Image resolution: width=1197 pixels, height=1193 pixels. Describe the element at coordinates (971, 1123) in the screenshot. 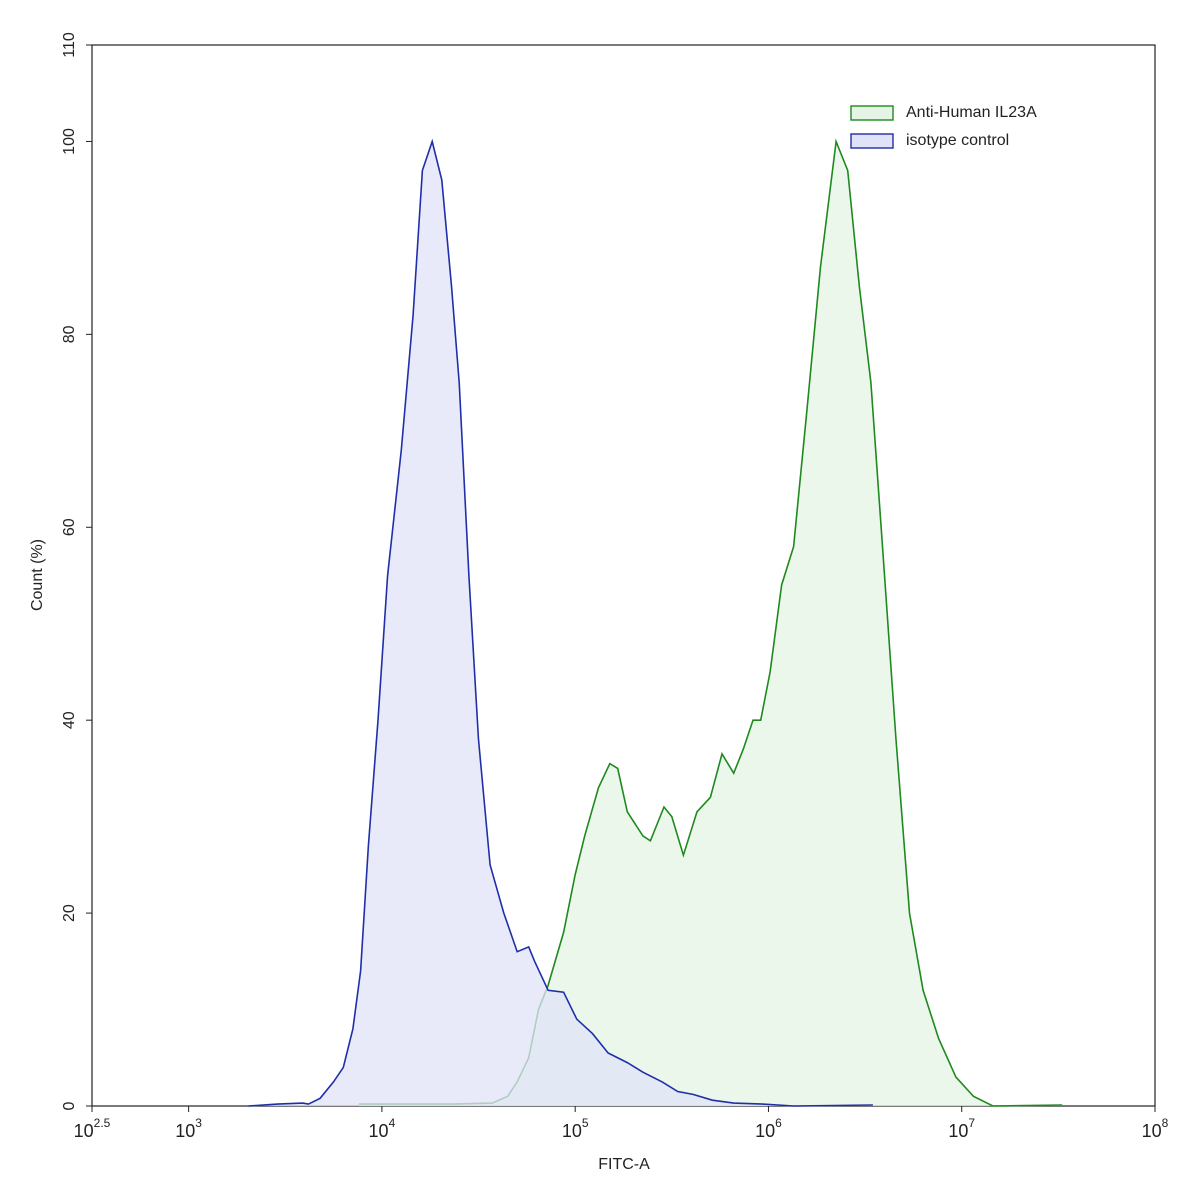

I see `tick-exponent: 7` at that location.